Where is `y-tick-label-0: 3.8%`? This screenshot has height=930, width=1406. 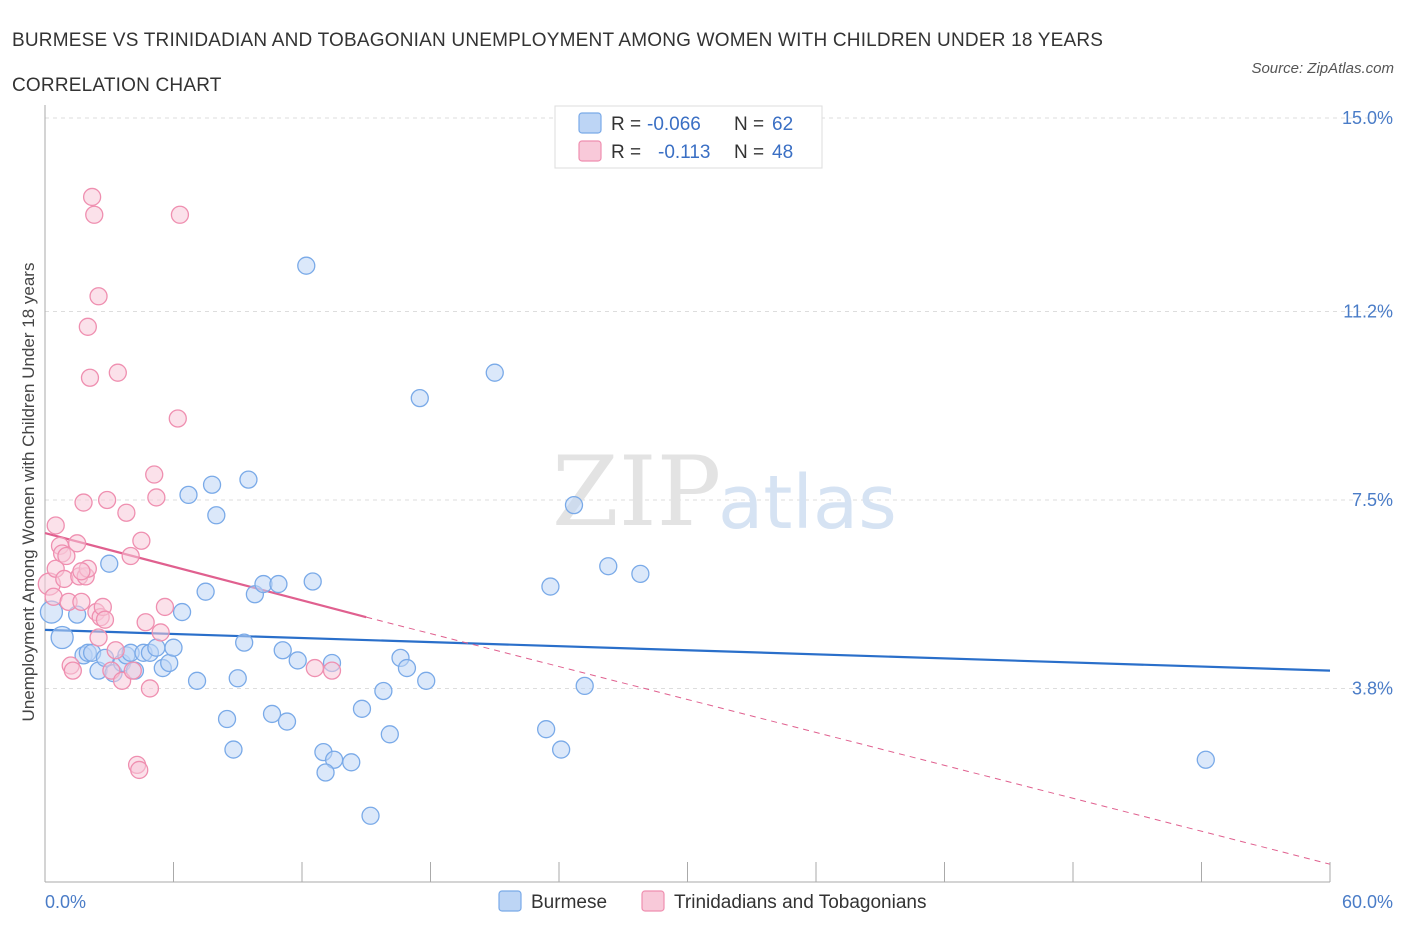 y-tick-label-0: 3.8% is located at coordinates (1372, 688).